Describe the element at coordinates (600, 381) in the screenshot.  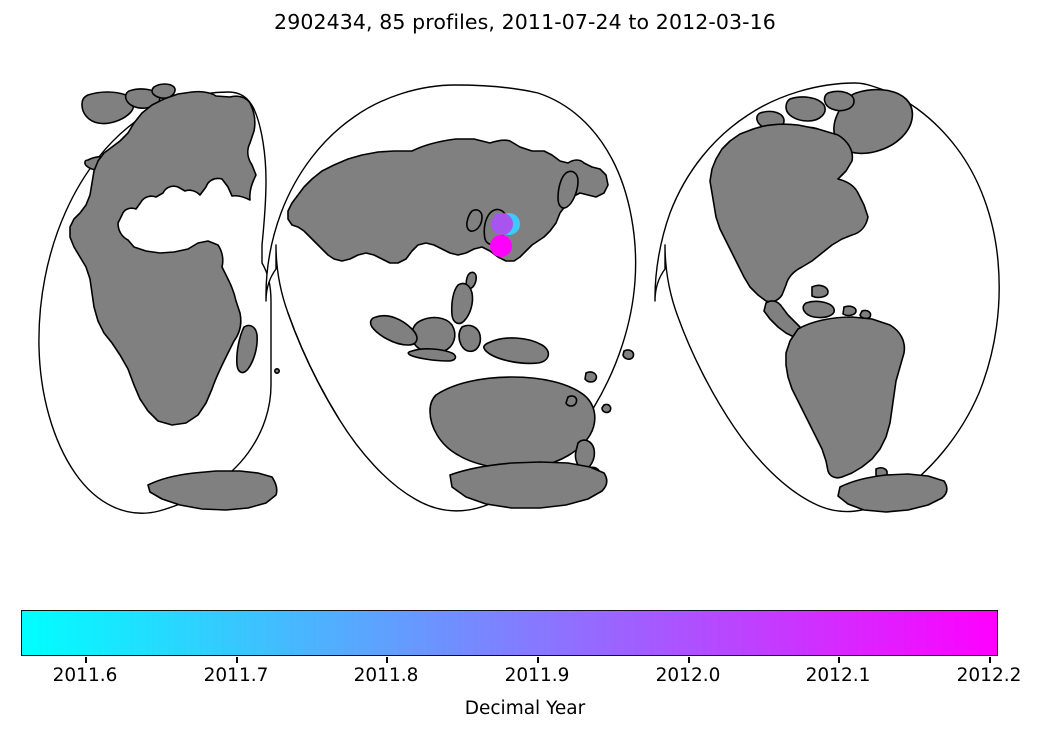
I see `land-pacific-islands` at that location.